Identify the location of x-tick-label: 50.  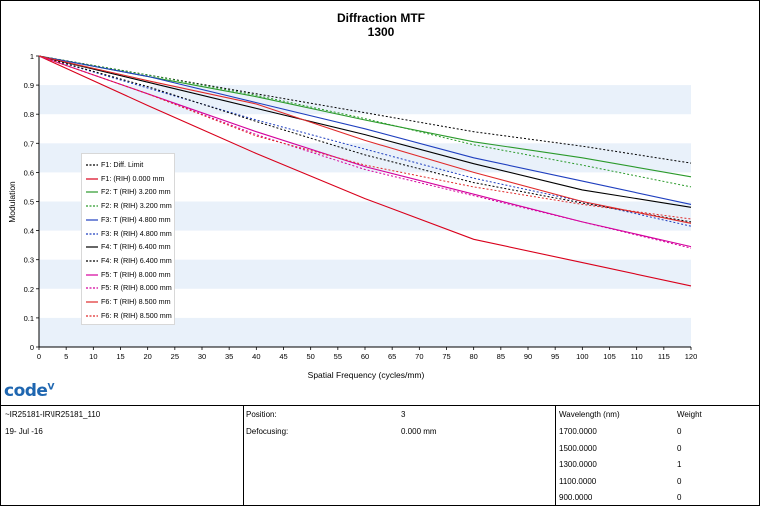
(310, 356).